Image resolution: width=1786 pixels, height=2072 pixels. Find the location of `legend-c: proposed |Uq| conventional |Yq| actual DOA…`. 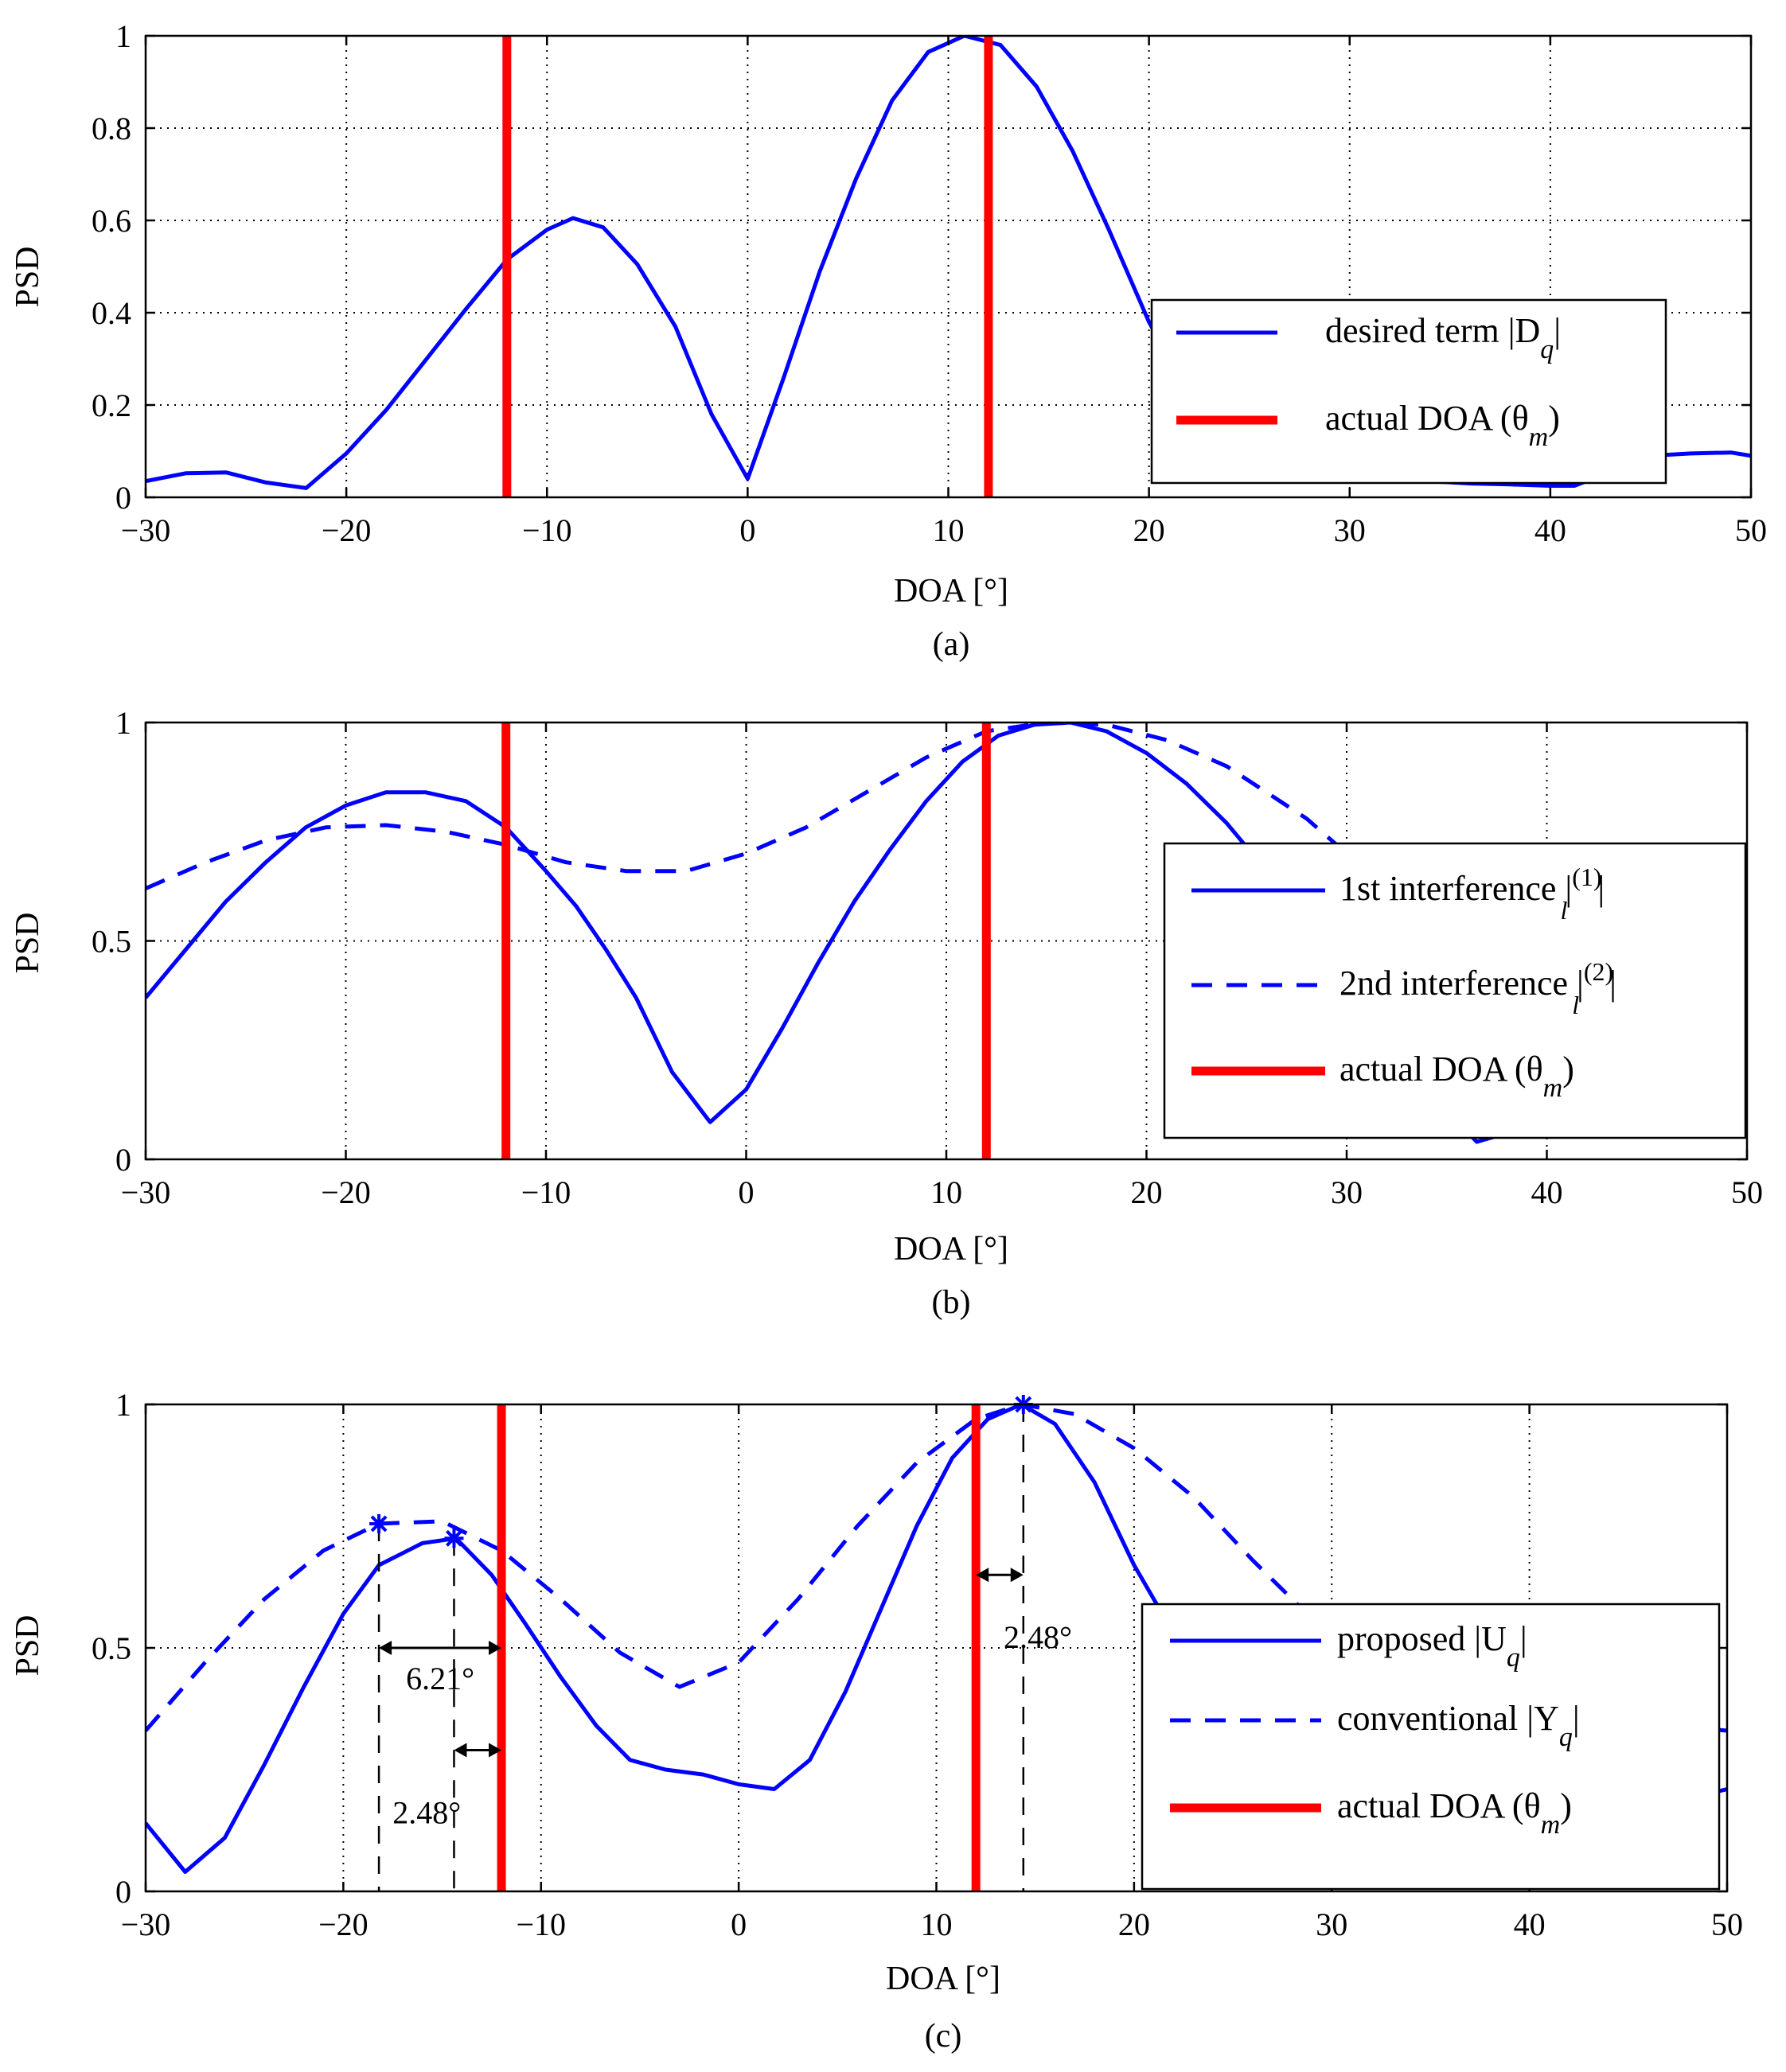

legend-c: proposed |Uq| conventional |Yq| actual DOA… is located at coordinates (1431, 1747).